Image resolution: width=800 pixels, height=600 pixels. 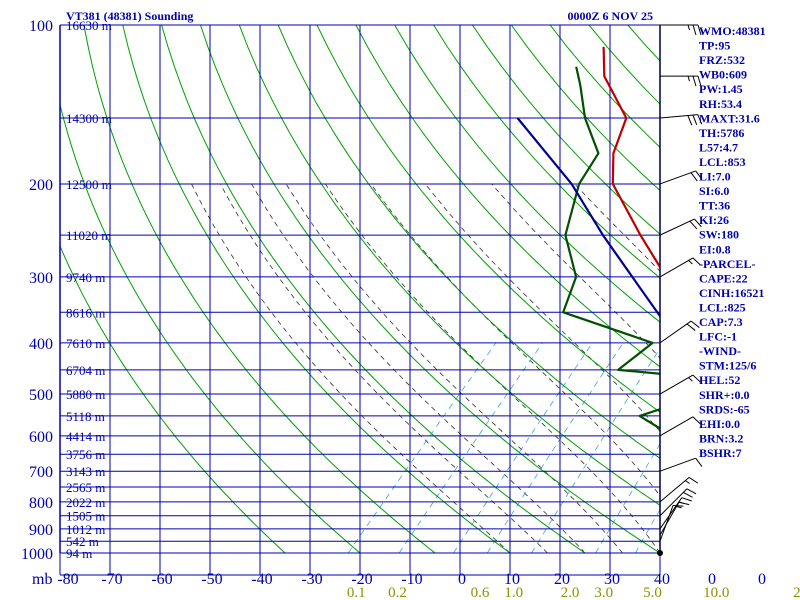 What do you see at coordinates (729, 118) in the screenshot?
I see `index-item: MAXT:31.6` at bounding box center [729, 118].